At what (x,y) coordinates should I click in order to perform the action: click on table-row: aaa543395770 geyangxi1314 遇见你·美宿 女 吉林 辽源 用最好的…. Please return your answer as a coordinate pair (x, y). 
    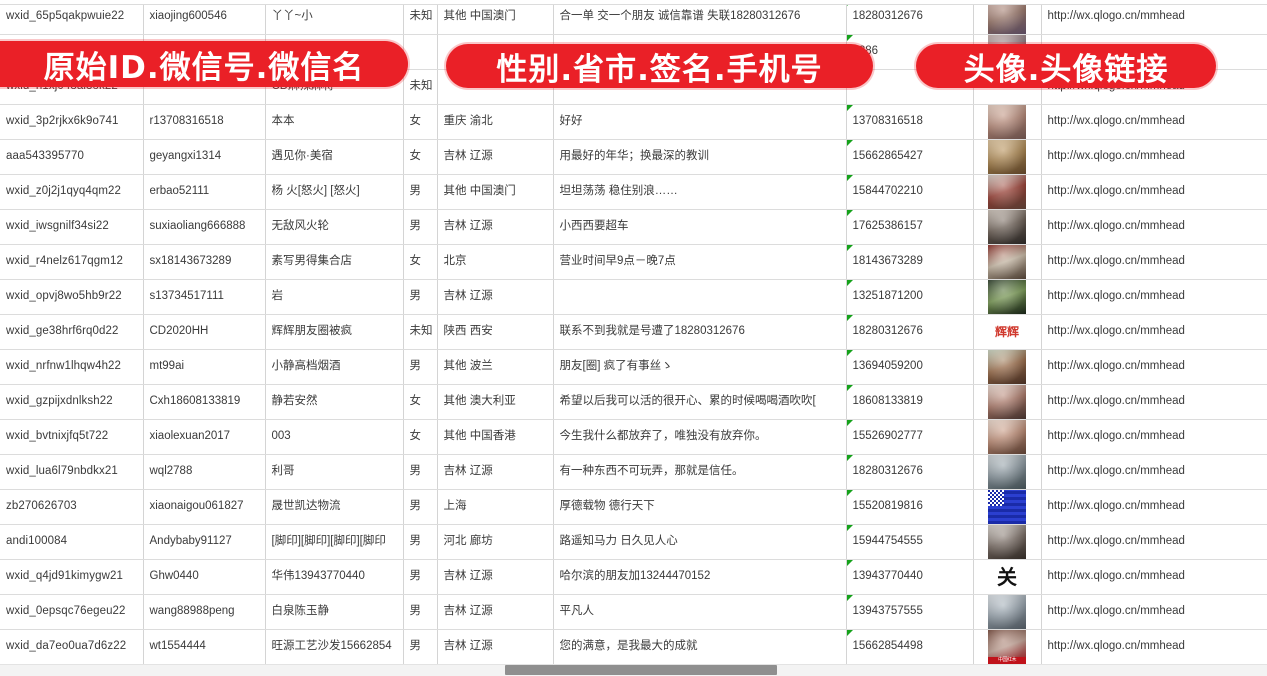
    Looking at the image, I should click on (633, 157).